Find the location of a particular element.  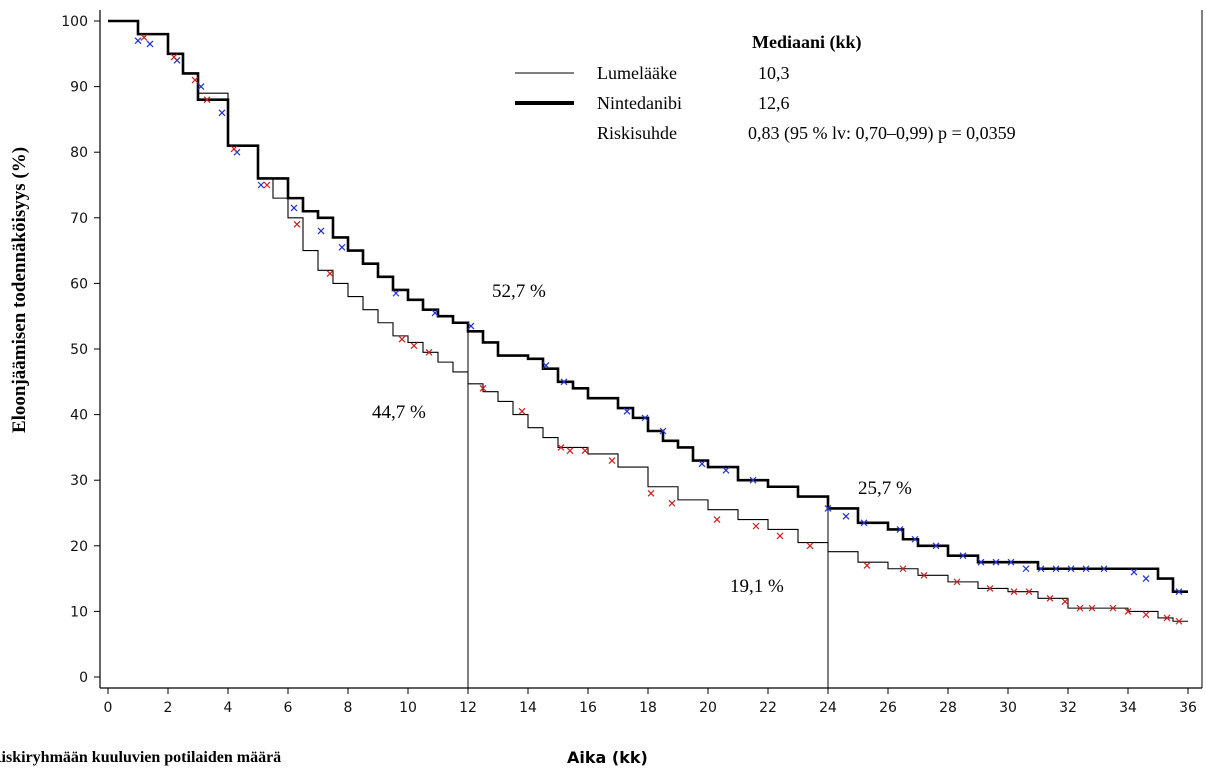

annotation-lumelaake-12: 44,7 % is located at coordinates (399, 412).